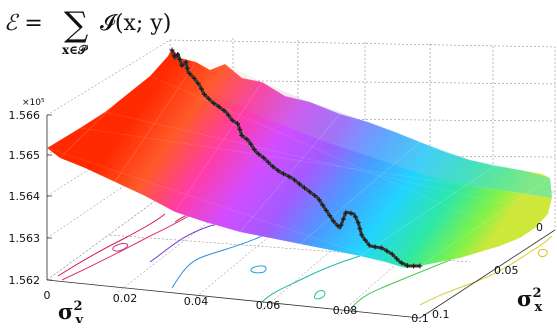 The height and width of the screenshot is (328, 557). What do you see at coordinates (236, 307) in the screenshot?
I see `y-tick-labels: 0 0.02 0.04 0.06 0.08 0.1` at bounding box center [236, 307].